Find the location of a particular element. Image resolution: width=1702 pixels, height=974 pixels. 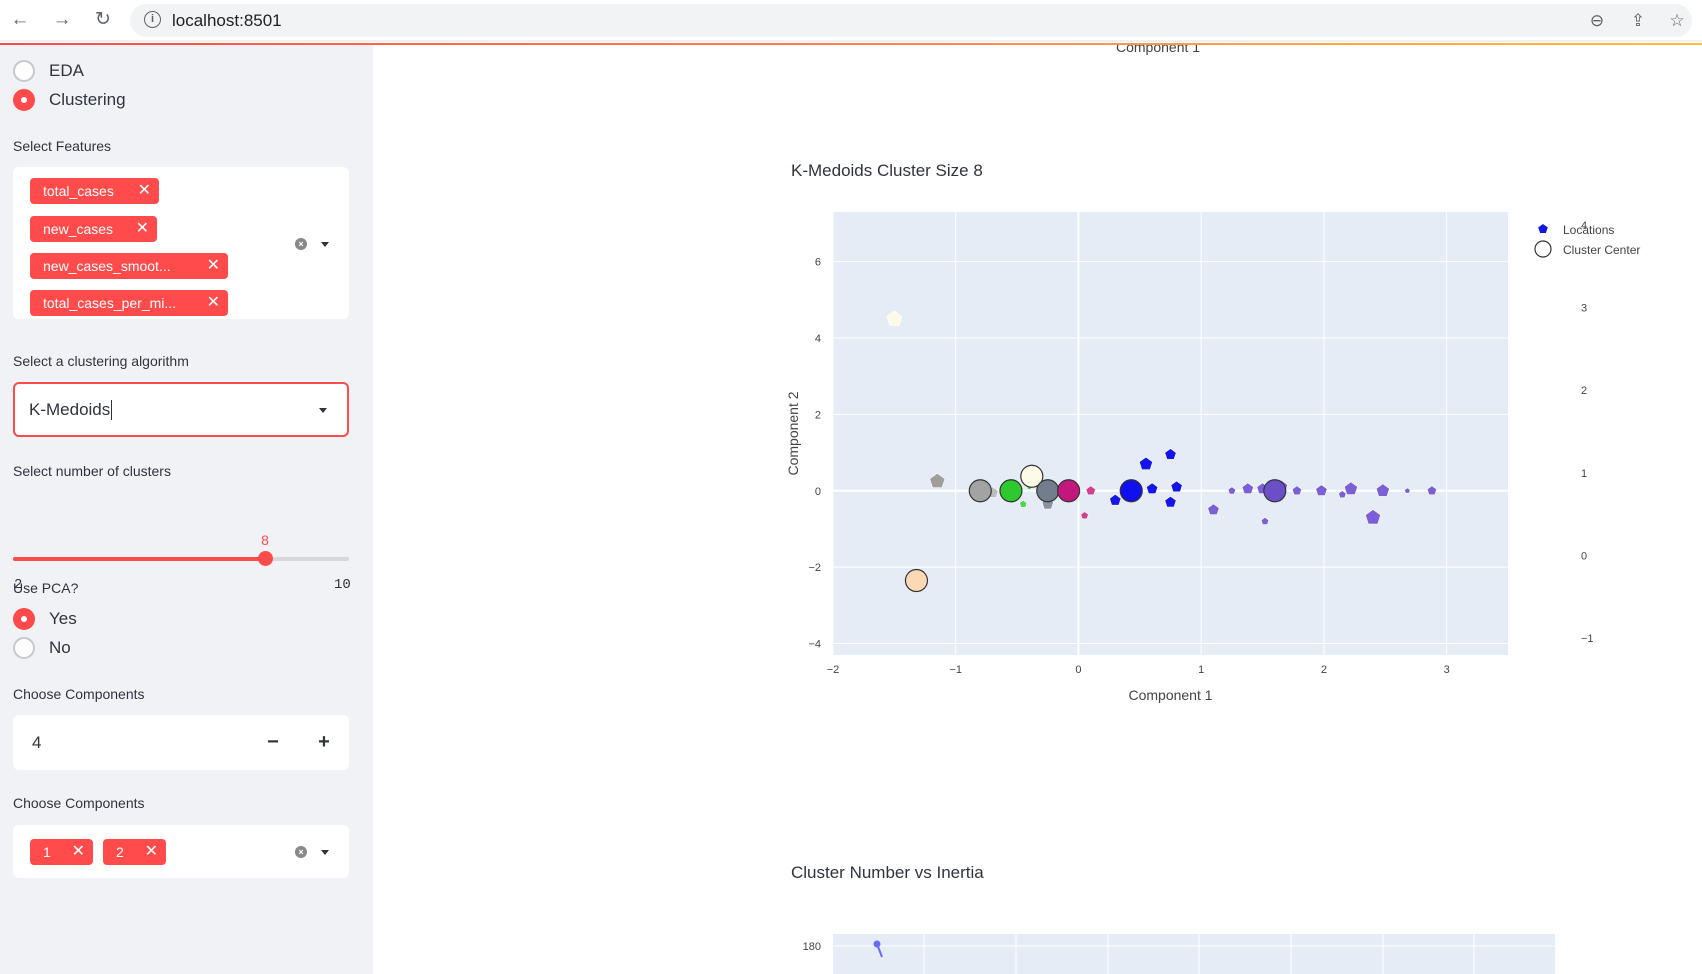

site-info-icon: i is located at coordinates (152, 19).